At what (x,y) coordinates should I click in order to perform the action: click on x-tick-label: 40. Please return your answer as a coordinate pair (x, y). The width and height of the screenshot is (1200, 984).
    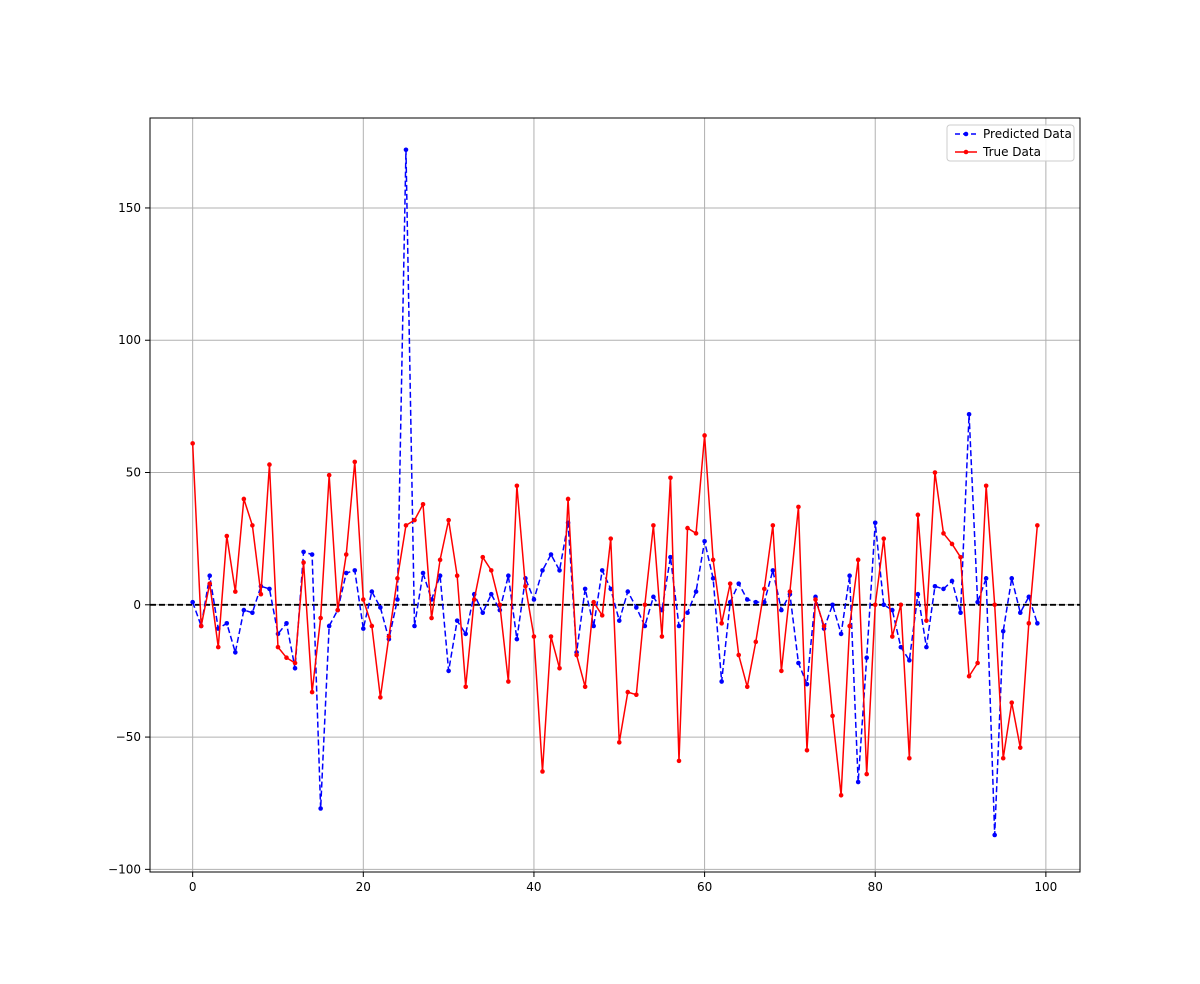
    Looking at the image, I should click on (533, 887).